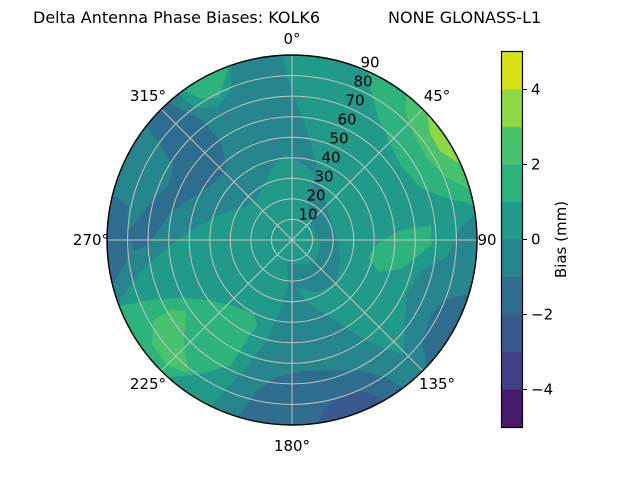  I want to click on radial-label-30: 30, so click(323, 177).